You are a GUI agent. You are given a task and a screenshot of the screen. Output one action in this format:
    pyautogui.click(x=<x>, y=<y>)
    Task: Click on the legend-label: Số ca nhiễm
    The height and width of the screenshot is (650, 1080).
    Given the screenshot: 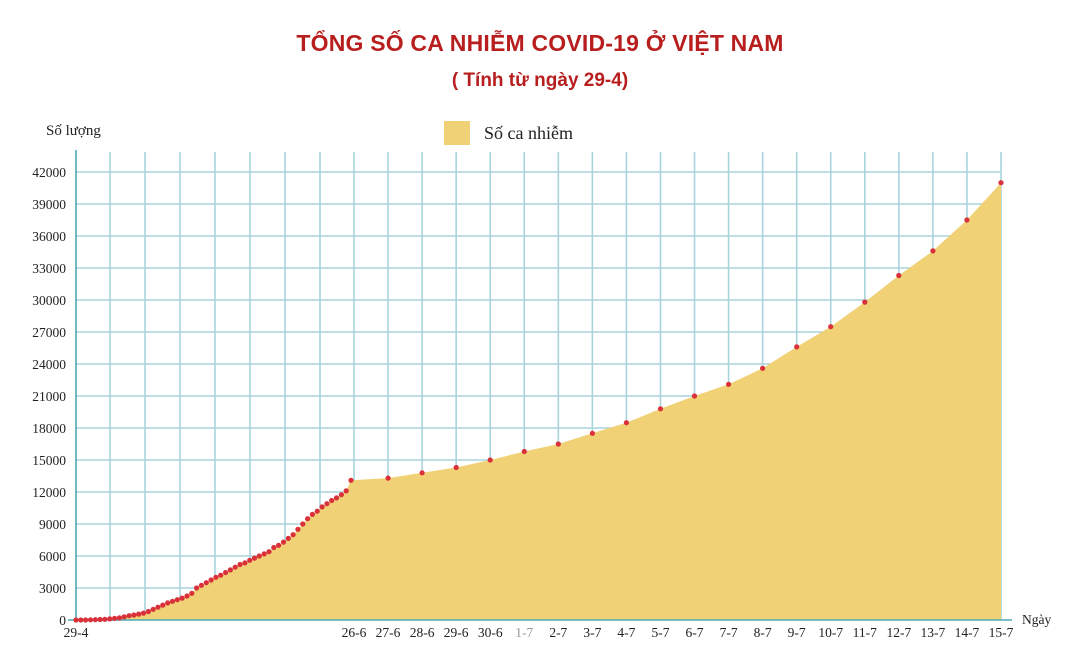 What is the action you would take?
    pyautogui.click(x=528, y=132)
    